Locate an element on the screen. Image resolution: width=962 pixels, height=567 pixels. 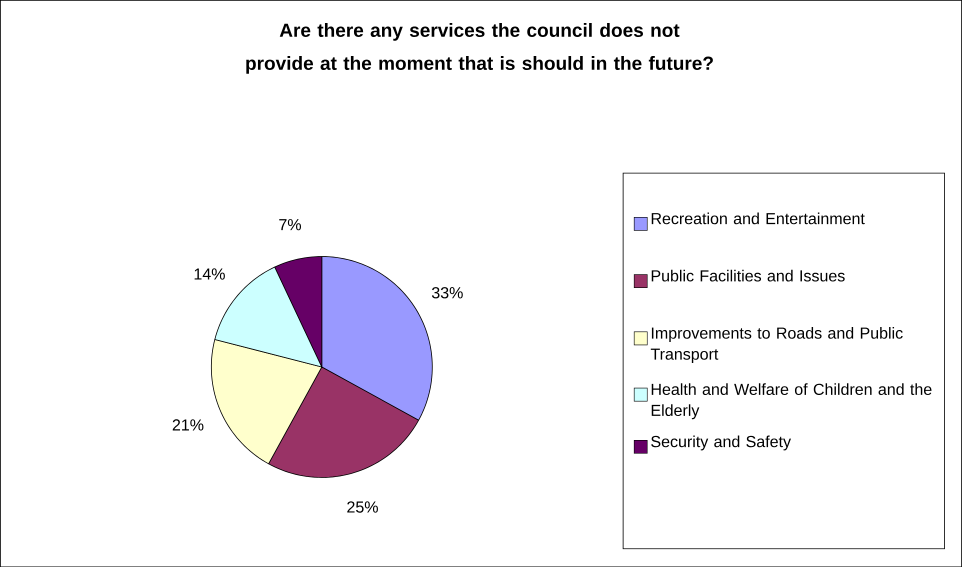
legend-label: Public Facilities and Issues is located at coordinates (748, 276).